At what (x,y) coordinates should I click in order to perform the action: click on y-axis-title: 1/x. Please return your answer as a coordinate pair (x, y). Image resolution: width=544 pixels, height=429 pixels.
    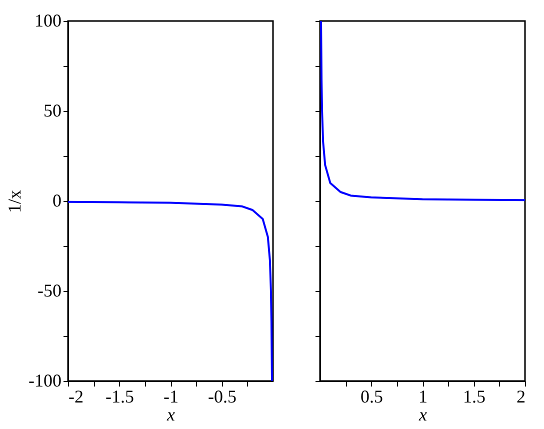
    Looking at the image, I should click on (14, 202).